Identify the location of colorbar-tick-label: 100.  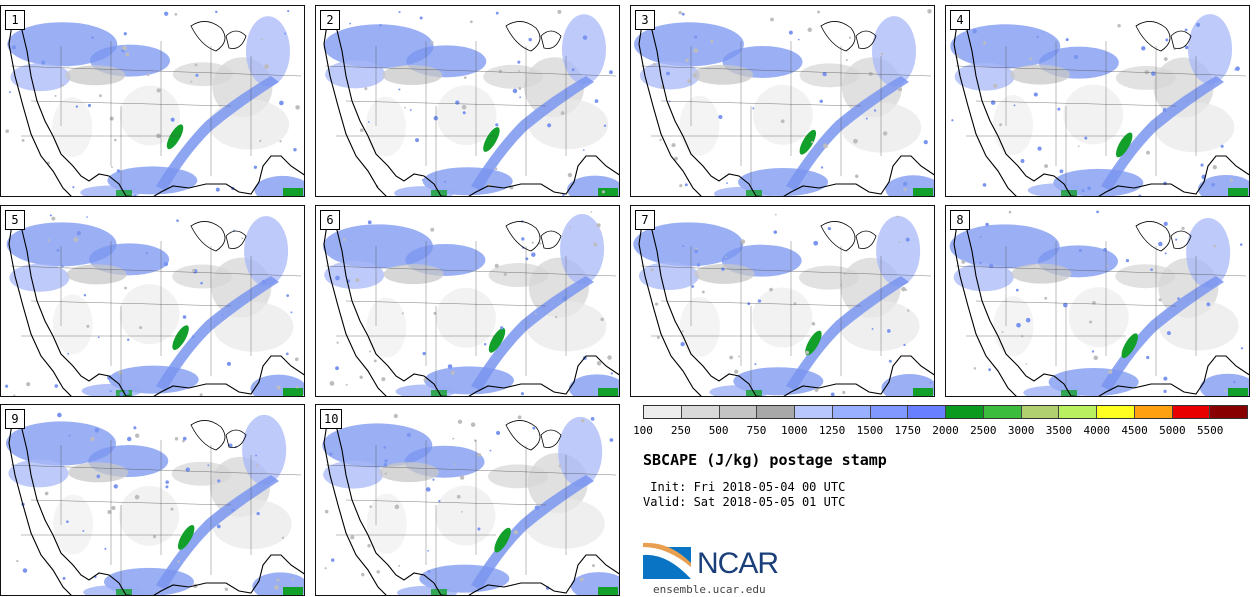
(643, 430).